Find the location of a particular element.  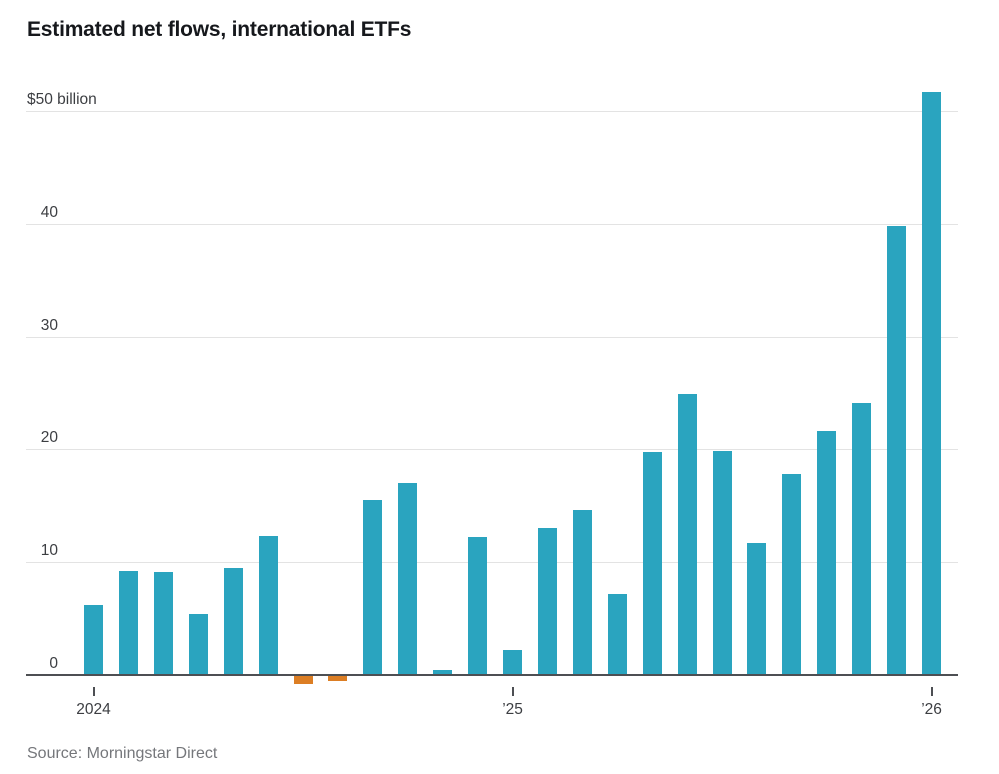

y-tick-label-30: 30 is located at coordinates (49, 325).